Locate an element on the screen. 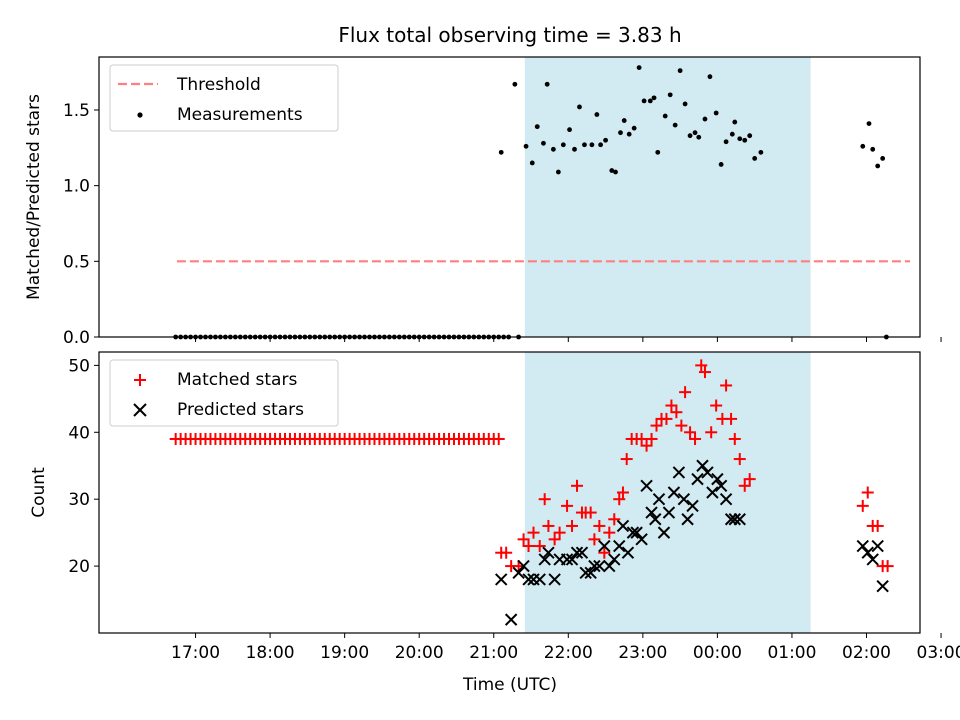  y-tick-label: 0.0 is located at coordinates (76, 338).